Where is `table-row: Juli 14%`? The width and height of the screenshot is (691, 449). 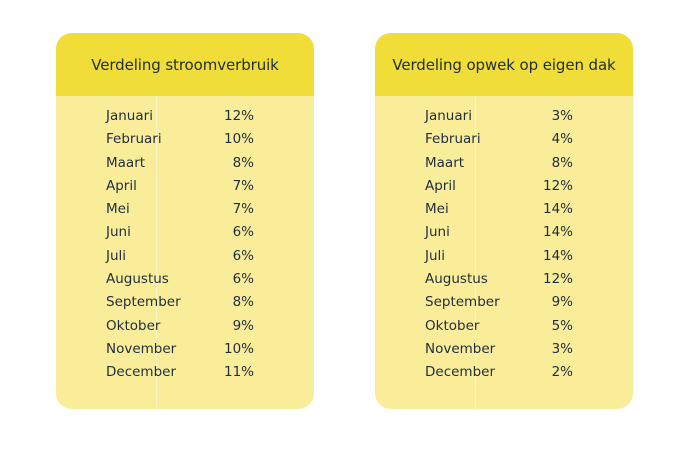 table-row: Juli 14% is located at coordinates (504, 256).